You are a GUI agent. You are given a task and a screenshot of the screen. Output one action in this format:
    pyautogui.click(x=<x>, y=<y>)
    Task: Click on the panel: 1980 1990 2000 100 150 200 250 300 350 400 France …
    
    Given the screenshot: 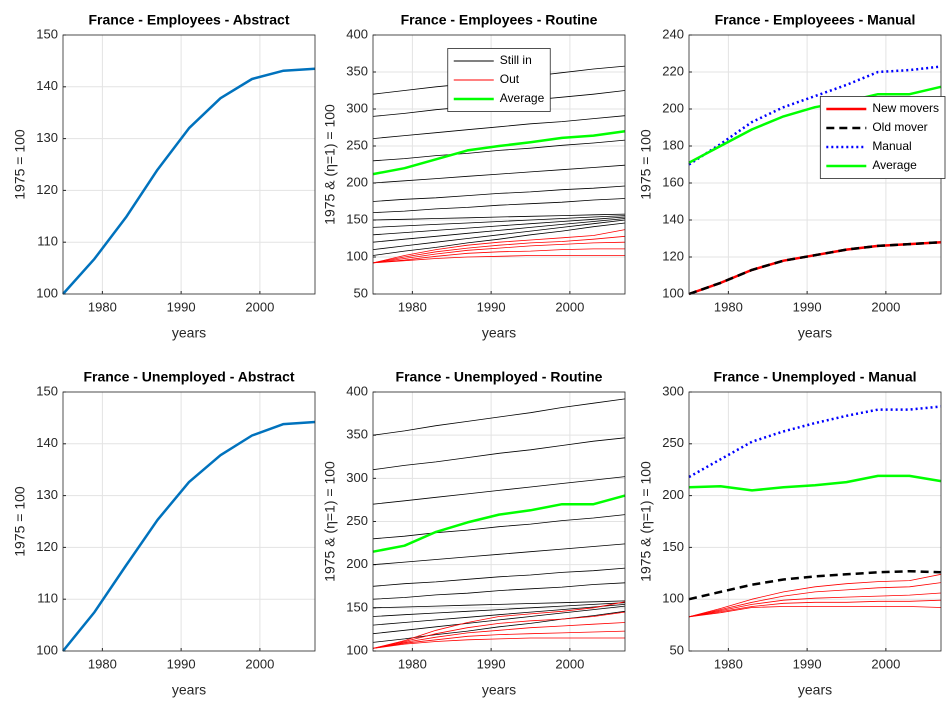 What is the action you would take?
    pyautogui.click(x=474, y=533)
    